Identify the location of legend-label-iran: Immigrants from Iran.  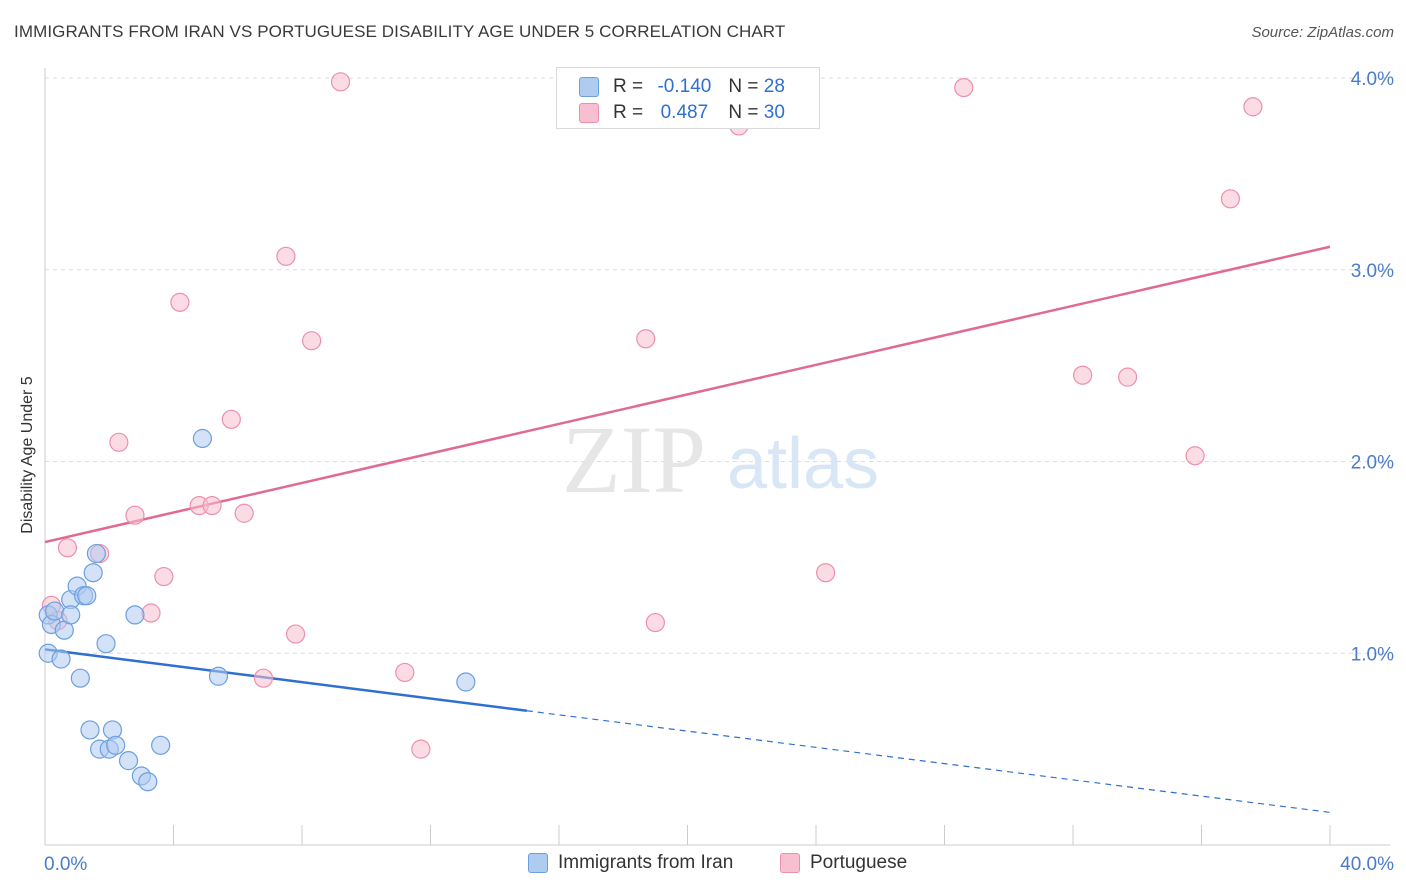
(646, 862).